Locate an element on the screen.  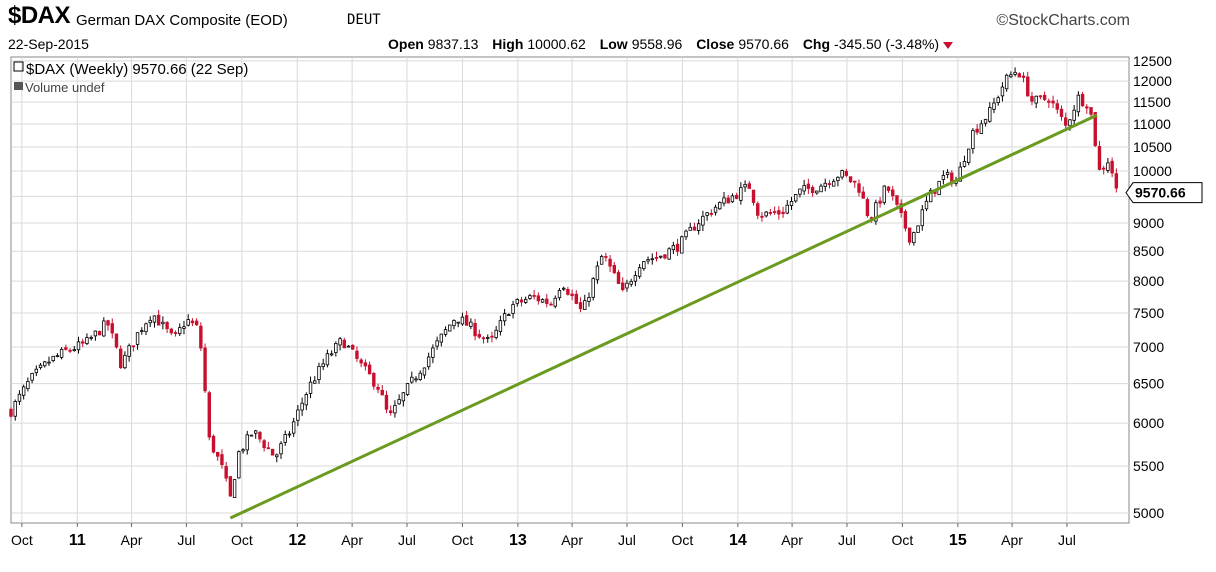
brand-logo: ©StockCharts.com is located at coordinates (1063, 21).